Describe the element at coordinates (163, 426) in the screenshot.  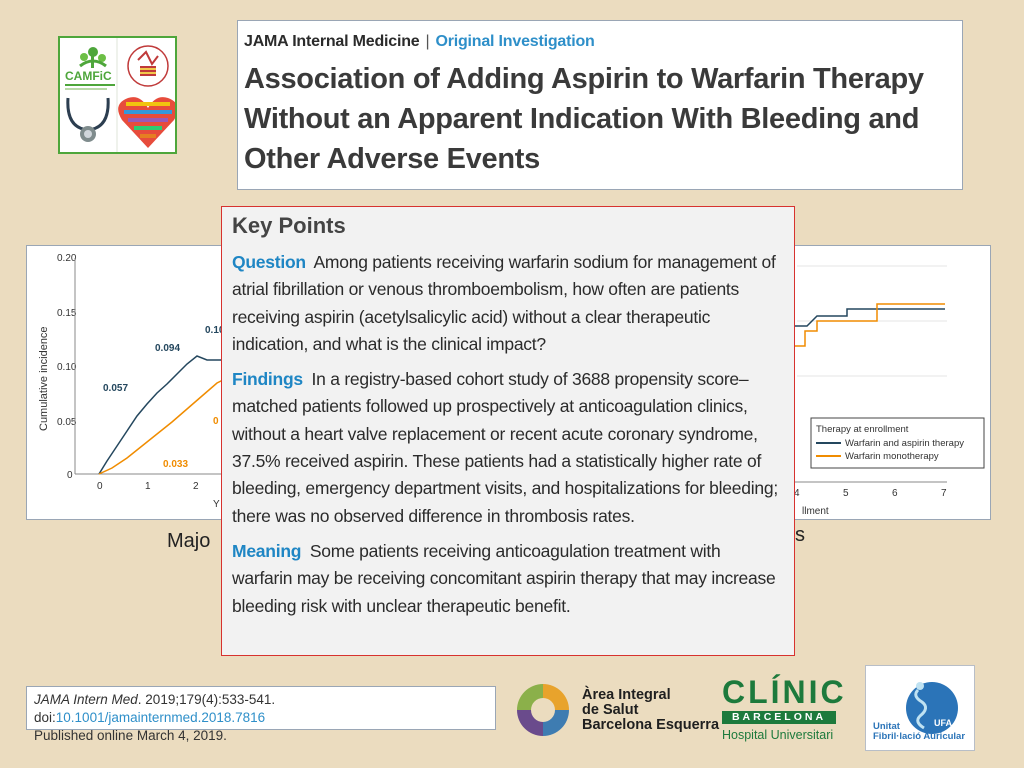
I see `series-mono-left` at that location.